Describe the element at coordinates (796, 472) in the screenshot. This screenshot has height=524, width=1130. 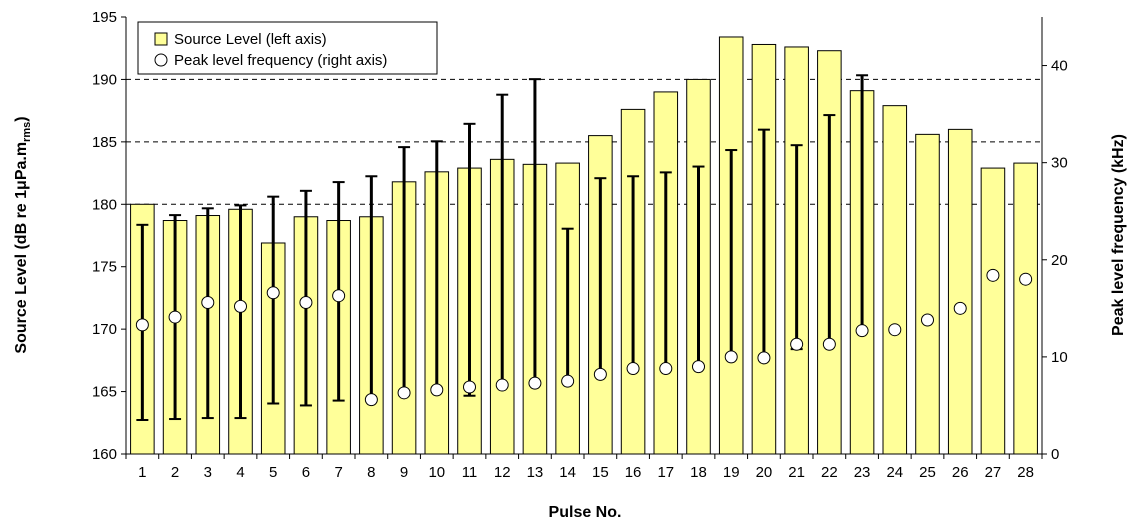
I see `x-tick-label: 21` at that location.